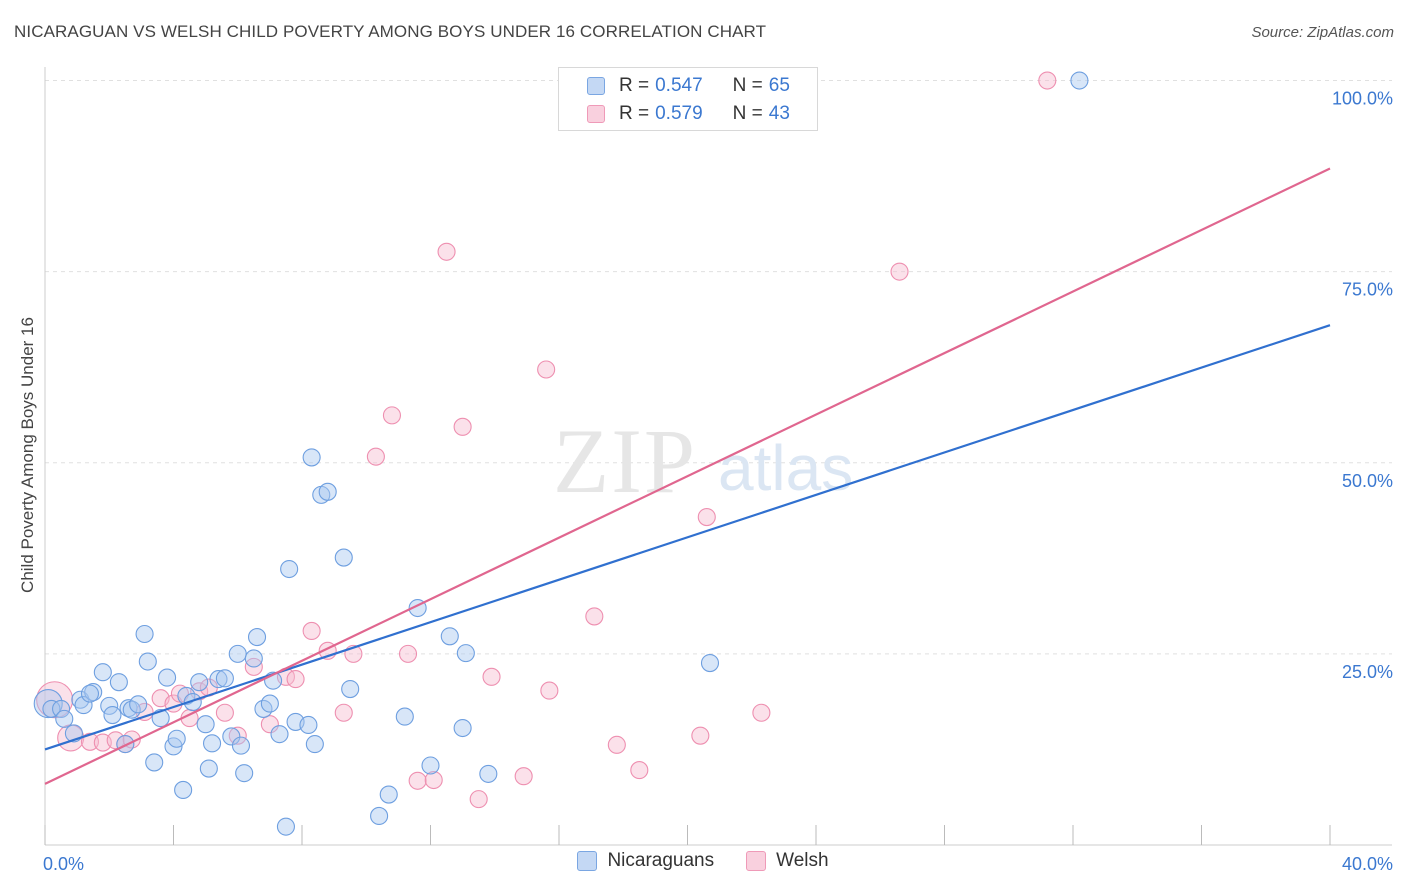  I want to click on legend-label-nicaraguans: Nicaraguans, so click(661, 860).